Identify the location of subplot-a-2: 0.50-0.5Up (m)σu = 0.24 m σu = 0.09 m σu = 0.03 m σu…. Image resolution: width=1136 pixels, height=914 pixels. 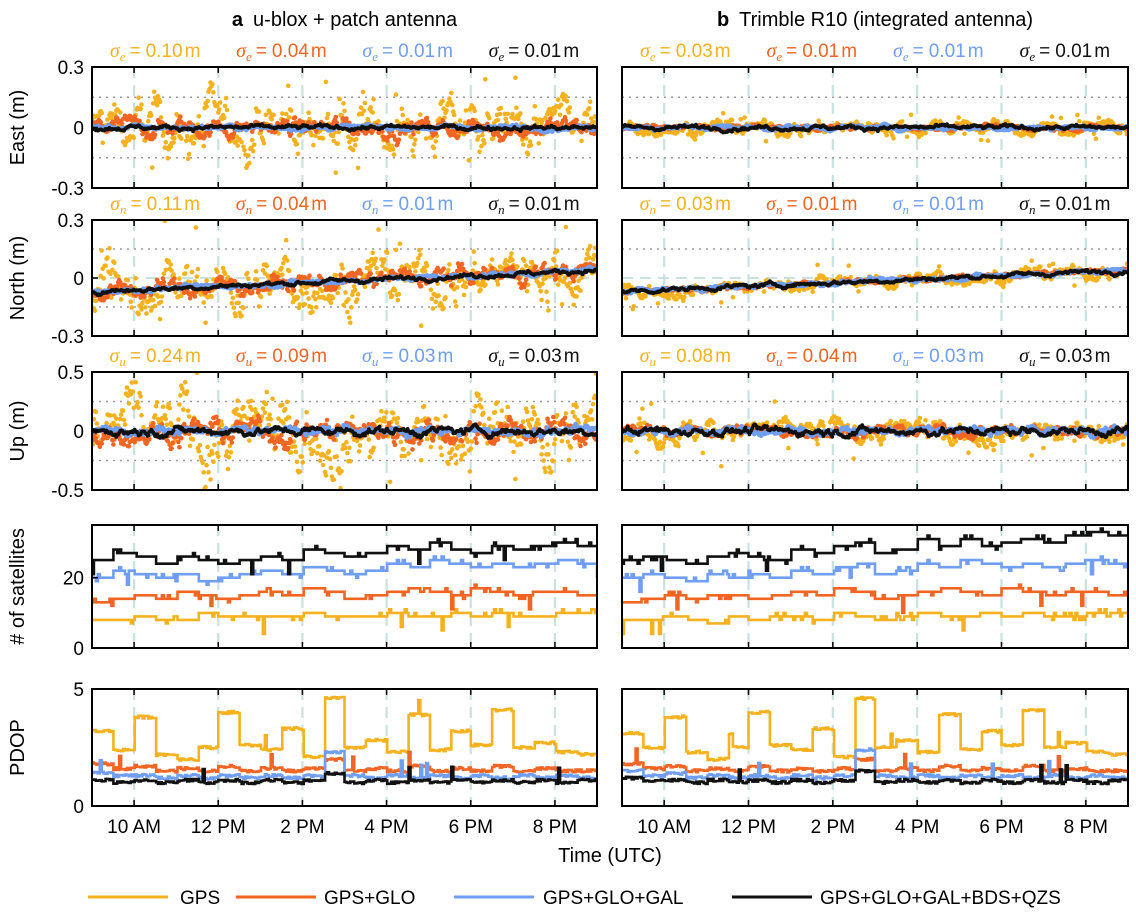
(302, 423).